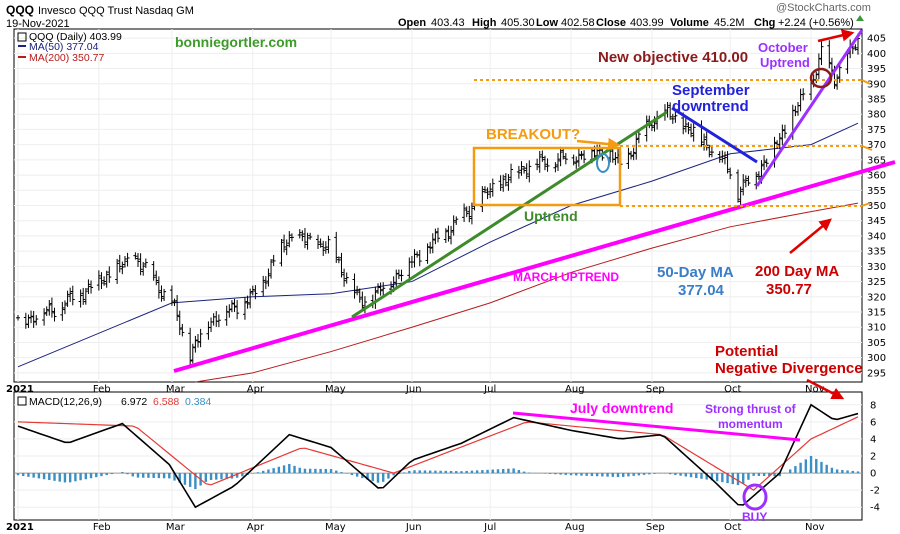 This screenshot has width=900, height=534. I want to click on ma200-arrow, so click(810, 236).